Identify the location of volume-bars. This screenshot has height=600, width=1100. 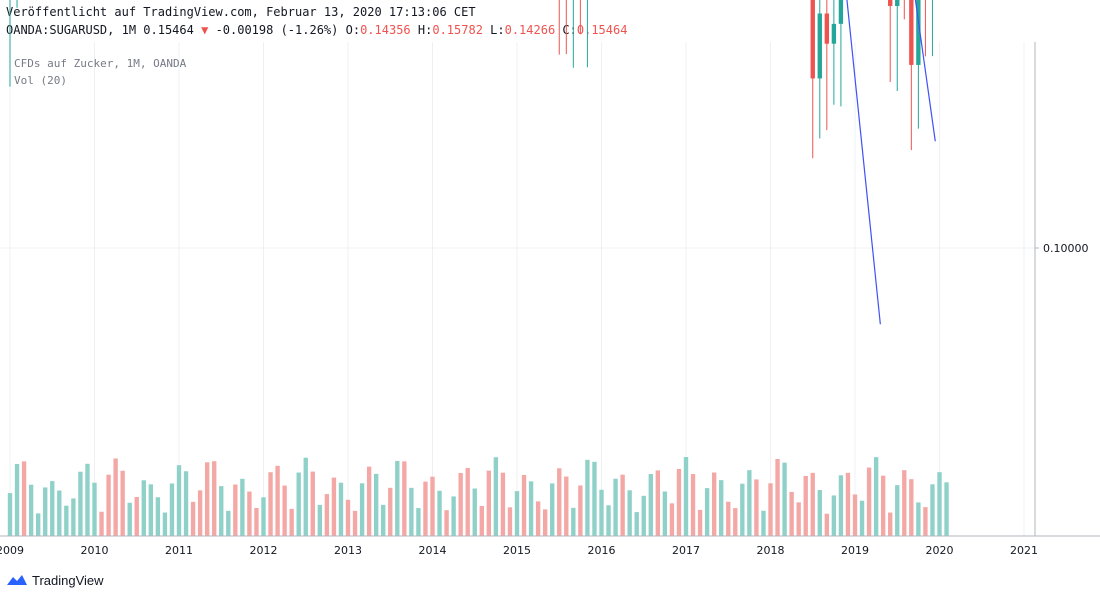
(478, 496).